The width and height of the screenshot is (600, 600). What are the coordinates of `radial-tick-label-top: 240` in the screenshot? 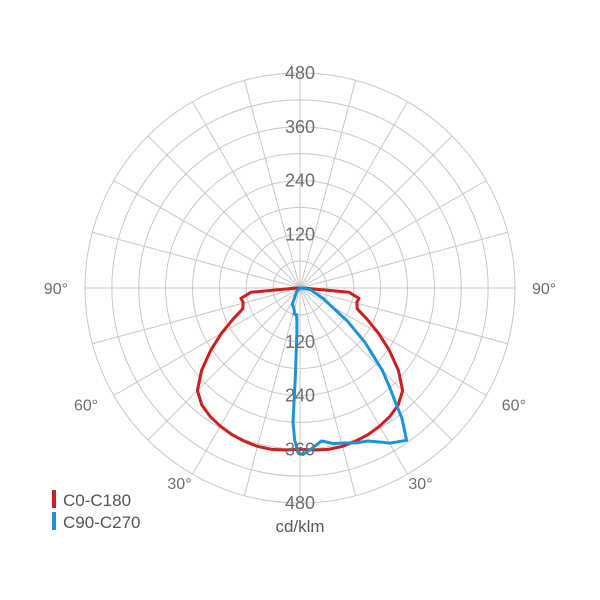 It's located at (300, 181).